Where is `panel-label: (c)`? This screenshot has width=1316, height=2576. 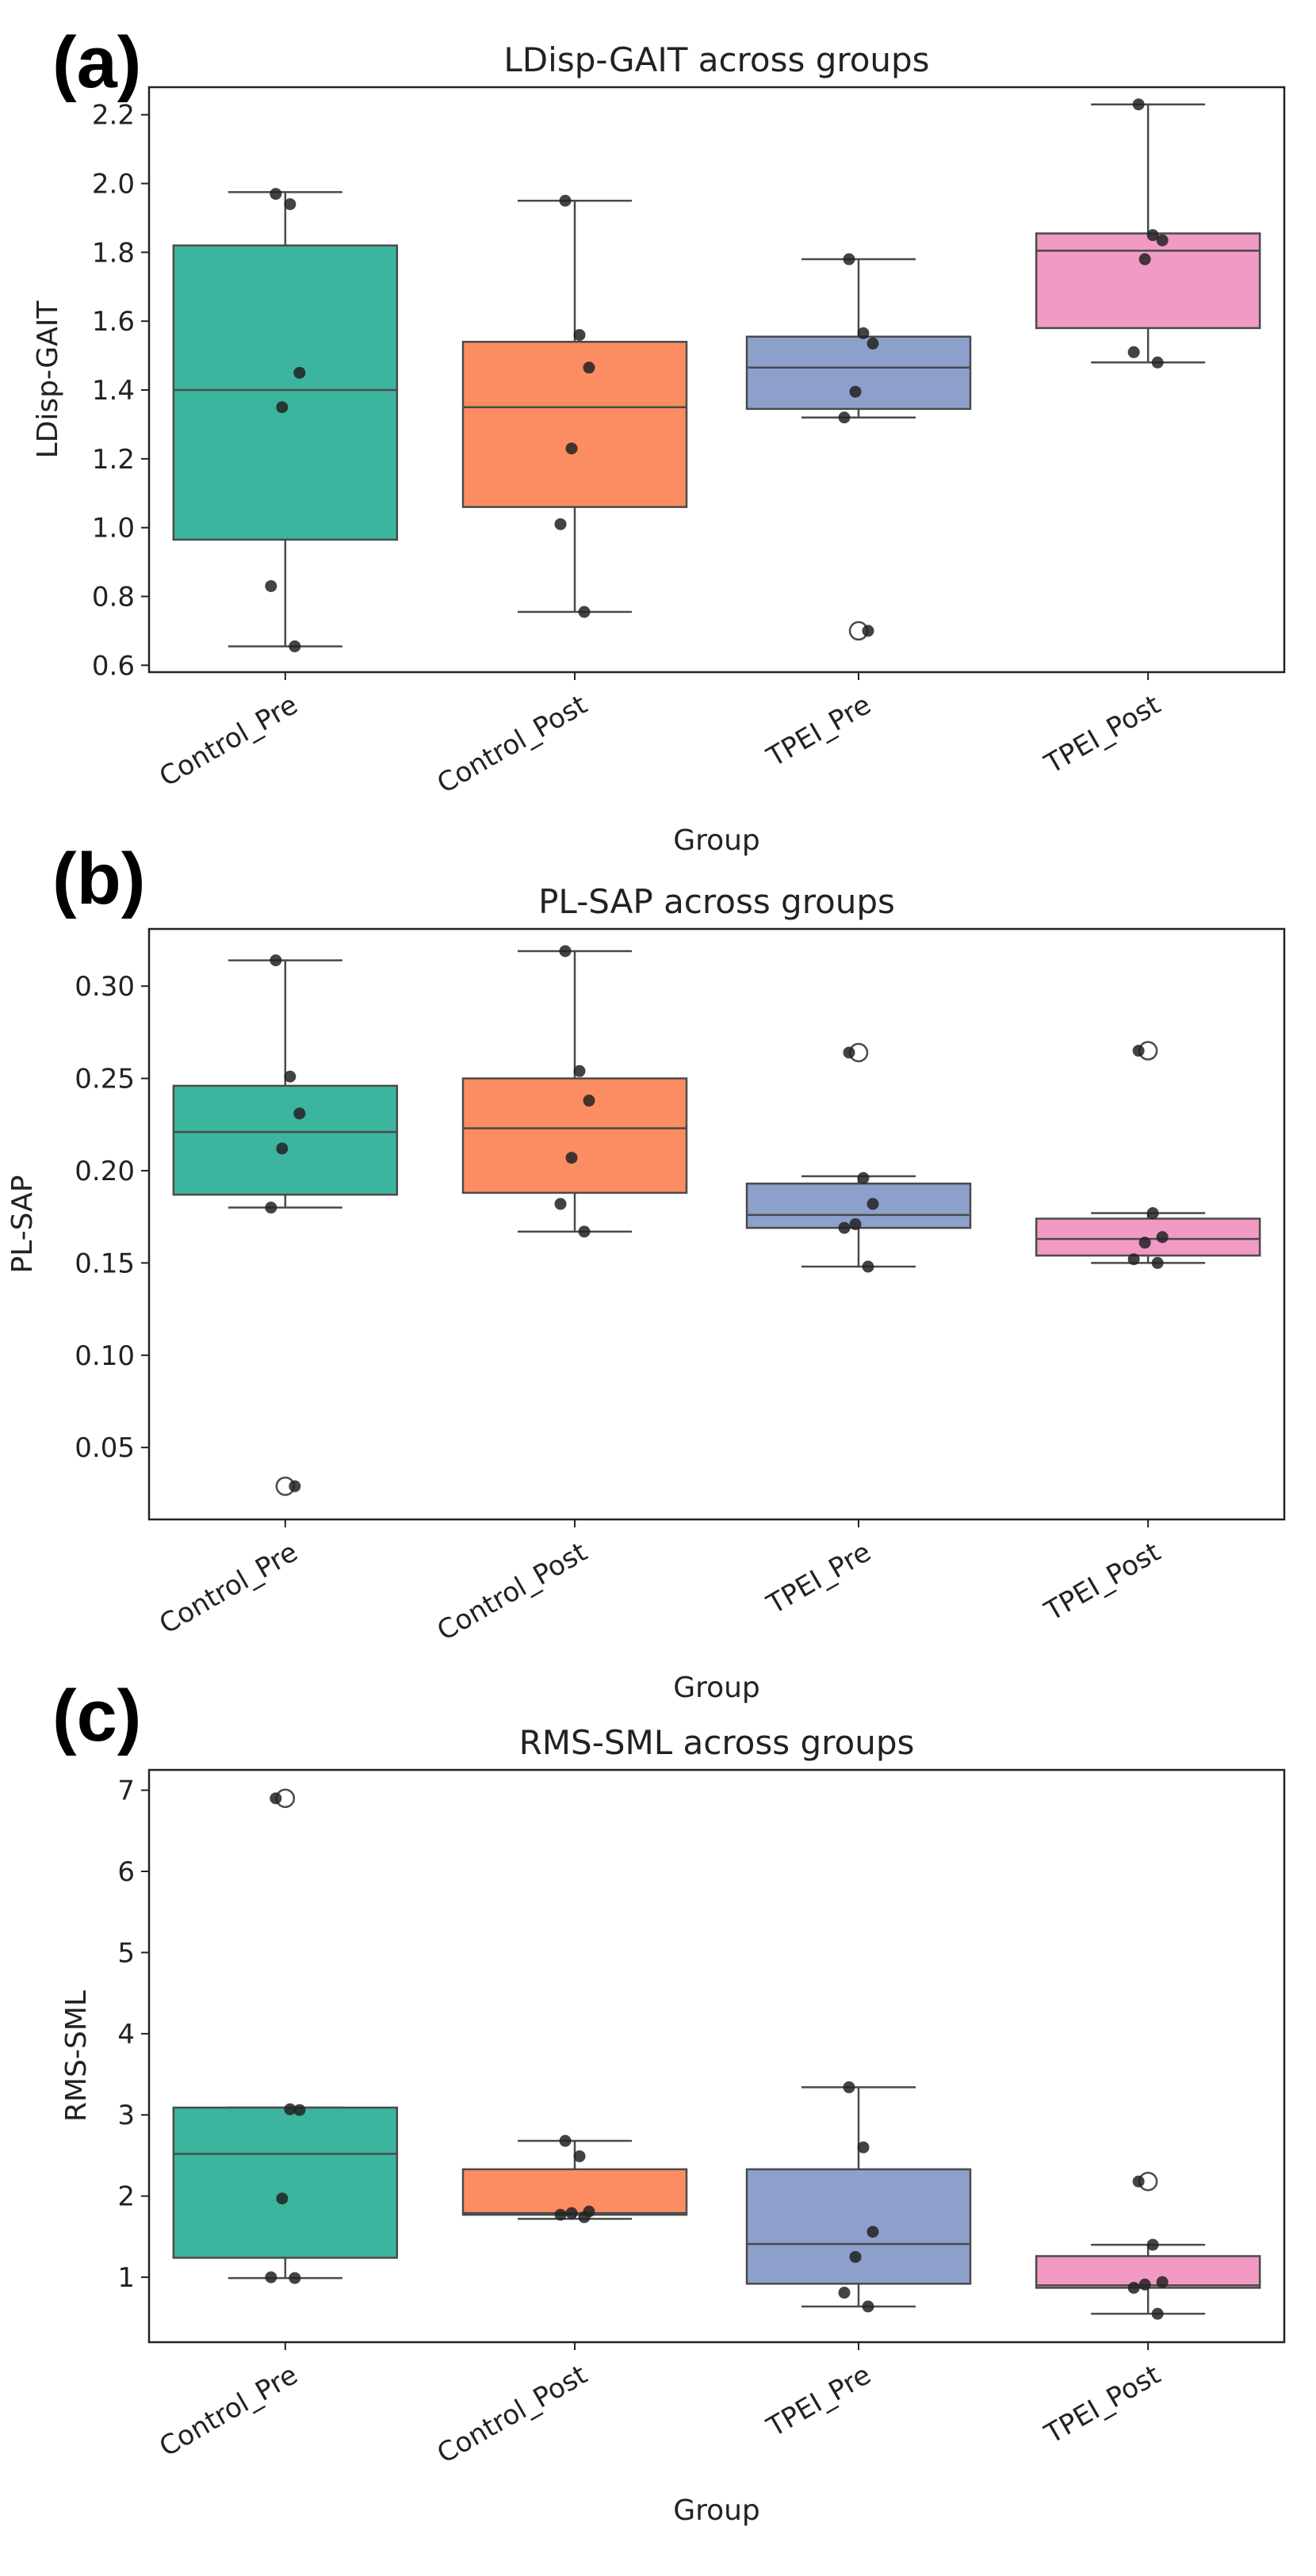
panel-label: (c) is located at coordinates (97, 1716).